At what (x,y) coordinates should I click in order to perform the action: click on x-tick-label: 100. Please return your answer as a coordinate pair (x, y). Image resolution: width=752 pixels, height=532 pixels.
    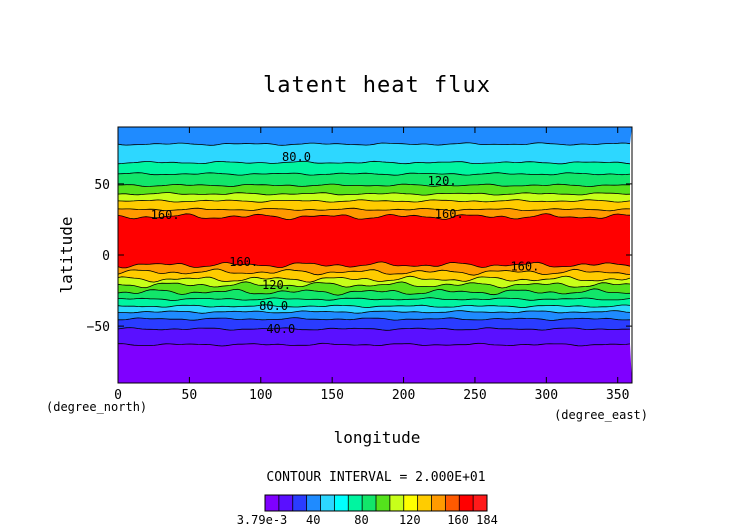
    Looking at the image, I should click on (260, 395).